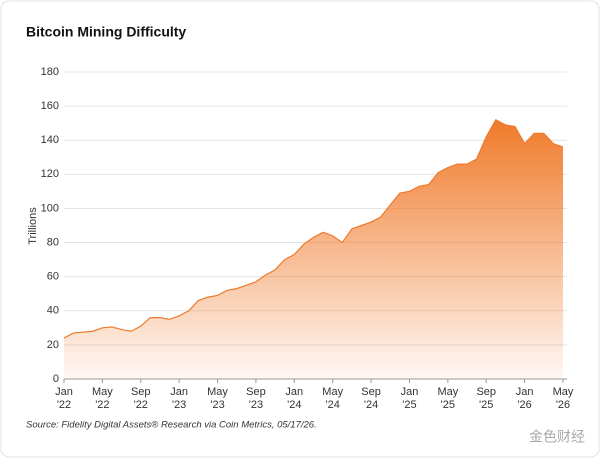 The width and height of the screenshot is (600, 458). Describe the element at coordinates (486, 398) in the screenshot. I see `x-tick-label: Sep '25` at that location.